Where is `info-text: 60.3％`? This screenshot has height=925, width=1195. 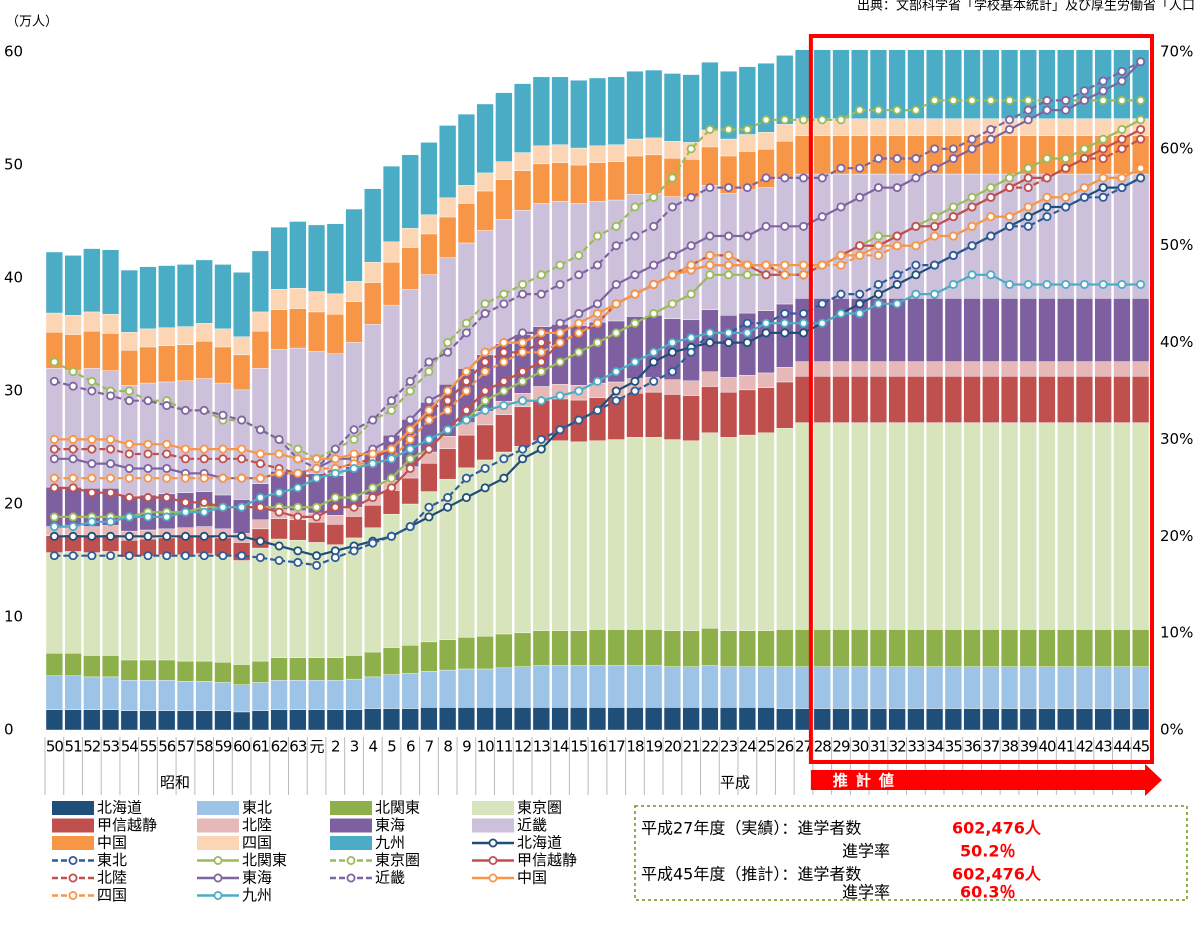 info-text: 60.3％ is located at coordinates (987, 892).